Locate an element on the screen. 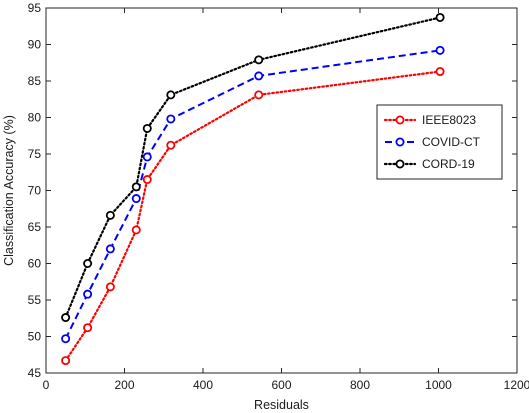 The image size is (529, 413). x-tick-label: 0 is located at coordinates (46, 385).